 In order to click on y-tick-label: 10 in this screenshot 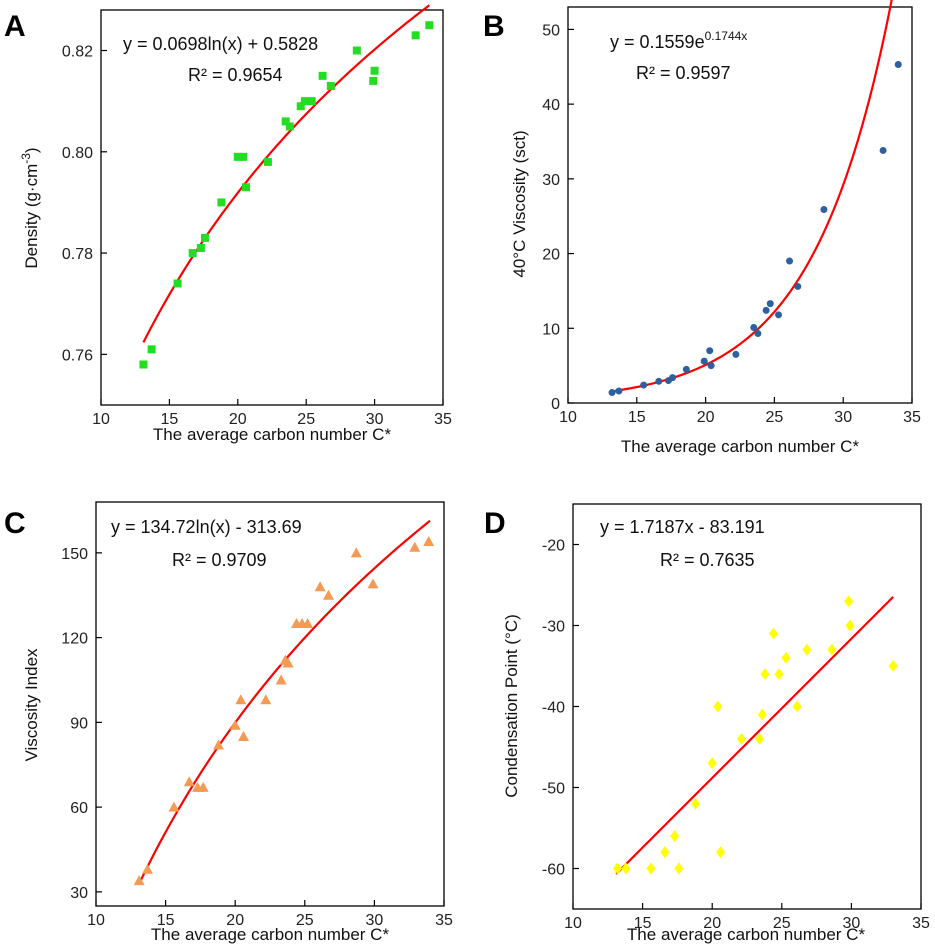, I will do `click(551, 329)`.